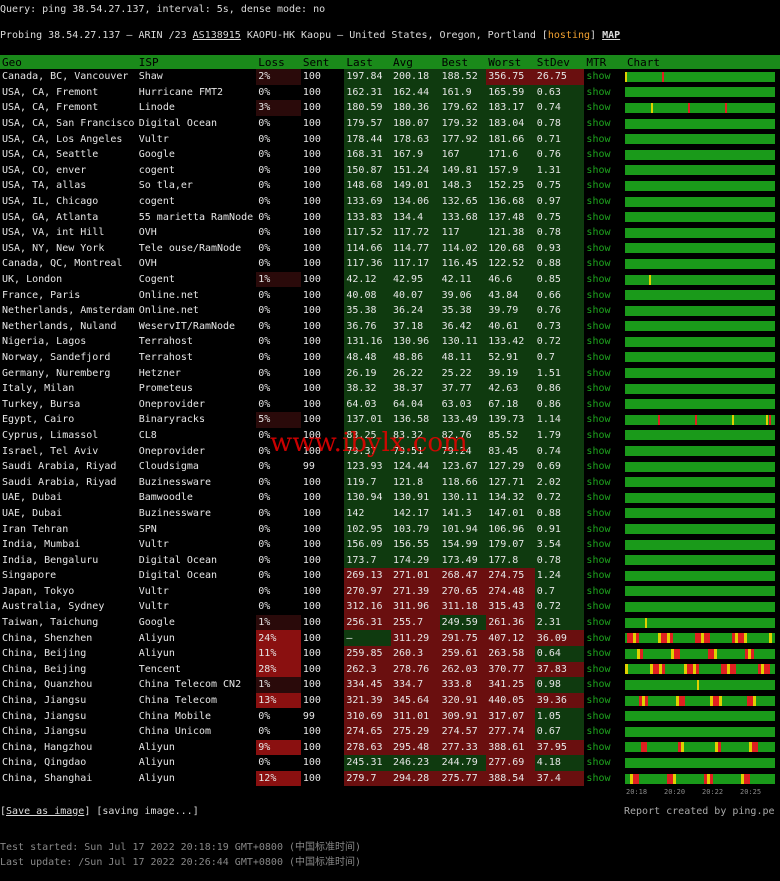 The height and width of the screenshot is (881, 780). Describe the element at coordinates (367, 669) in the screenshot. I see `cell-last: 262.3` at that location.